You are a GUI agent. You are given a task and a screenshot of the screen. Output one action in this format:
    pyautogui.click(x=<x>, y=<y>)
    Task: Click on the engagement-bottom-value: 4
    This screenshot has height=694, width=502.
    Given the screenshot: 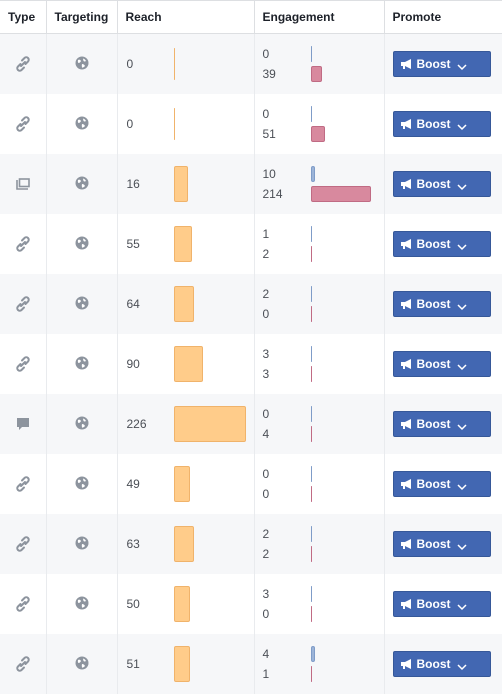 What is the action you would take?
    pyautogui.click(x=266, y=433)
    